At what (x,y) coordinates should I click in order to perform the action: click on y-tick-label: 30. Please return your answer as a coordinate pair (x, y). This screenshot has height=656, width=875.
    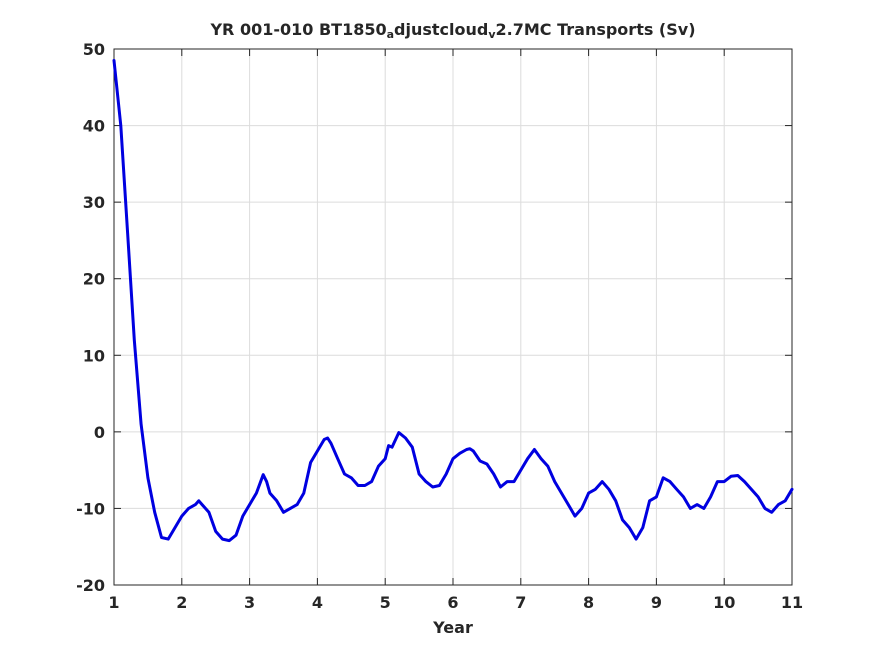
    Looking at the image, I should click on (94, 202).